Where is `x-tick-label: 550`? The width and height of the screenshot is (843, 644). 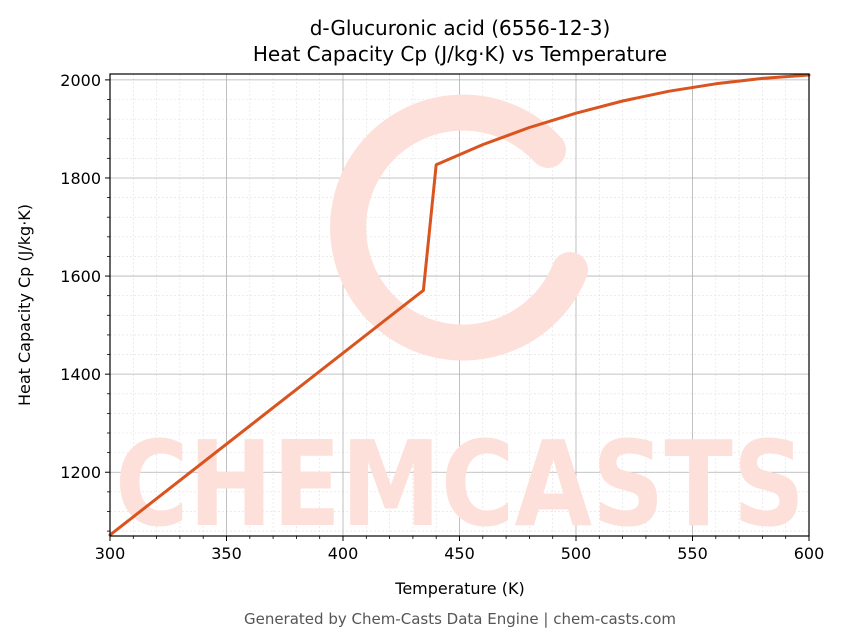
x-tick-label: 550 is located at coordinates (692, 553).